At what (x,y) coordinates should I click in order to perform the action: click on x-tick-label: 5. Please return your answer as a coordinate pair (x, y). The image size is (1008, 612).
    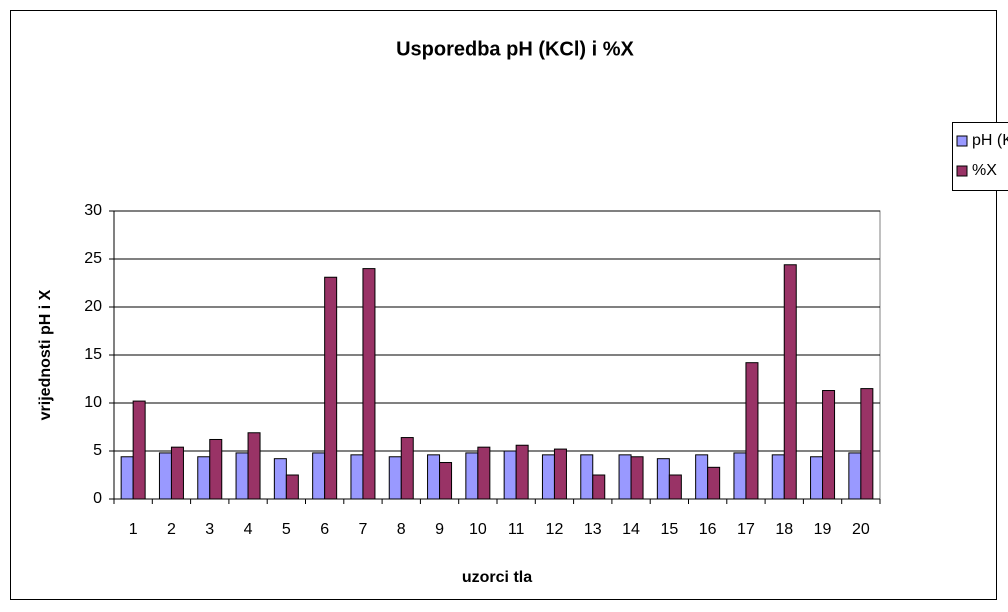
    Looking at the image, I should click on (286, 529).